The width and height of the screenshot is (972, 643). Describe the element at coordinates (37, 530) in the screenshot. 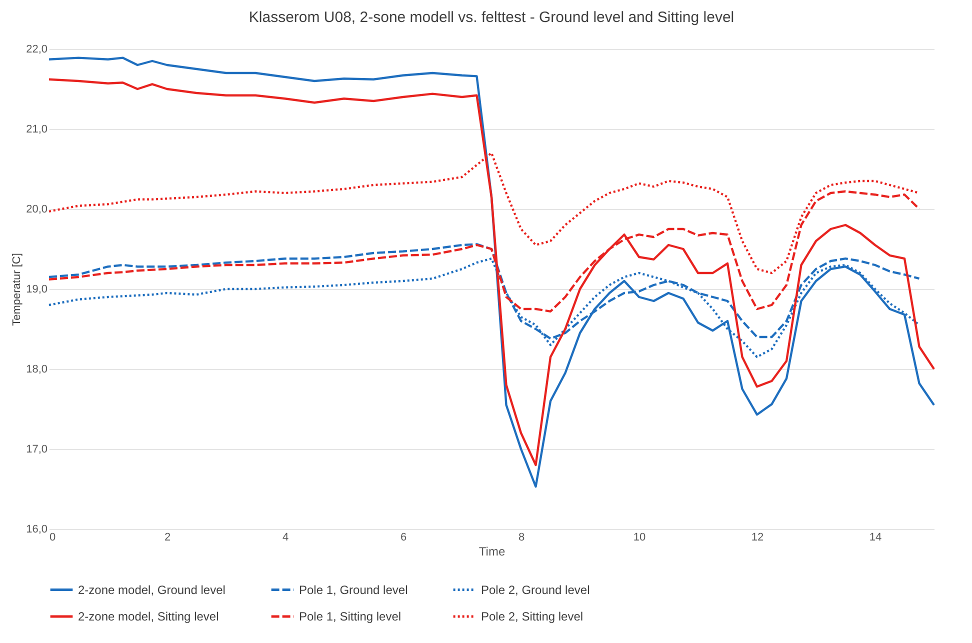

I see `y-tick-label: 16,0` at that location.